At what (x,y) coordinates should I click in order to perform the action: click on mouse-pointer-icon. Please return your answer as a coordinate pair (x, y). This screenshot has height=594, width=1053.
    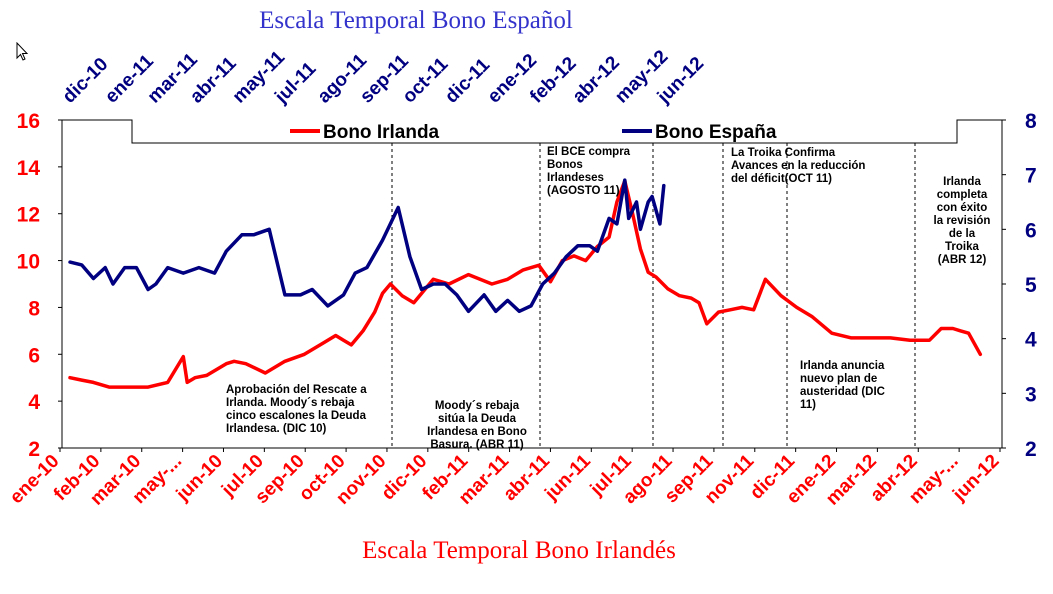
    Looking at the image, I should click on (22, 51).